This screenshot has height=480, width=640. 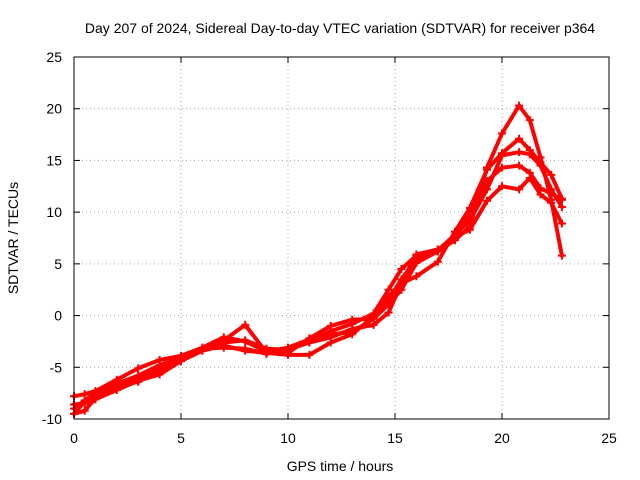 What do you see at coordinates (181, 438) in the screenshot?
I see `x-tick-label: 5` at bounding box center [181, 438].